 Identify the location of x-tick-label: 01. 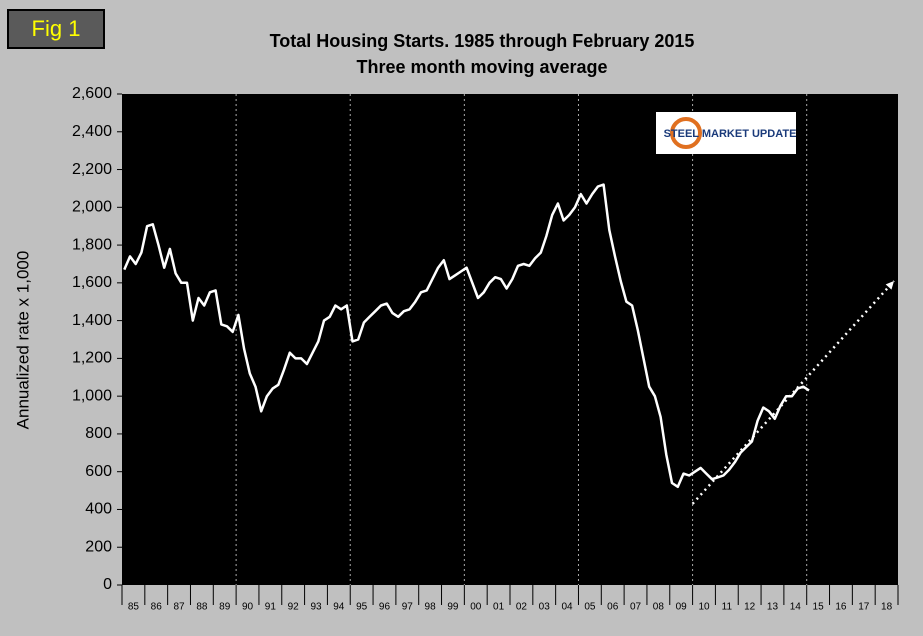
(499, 607).